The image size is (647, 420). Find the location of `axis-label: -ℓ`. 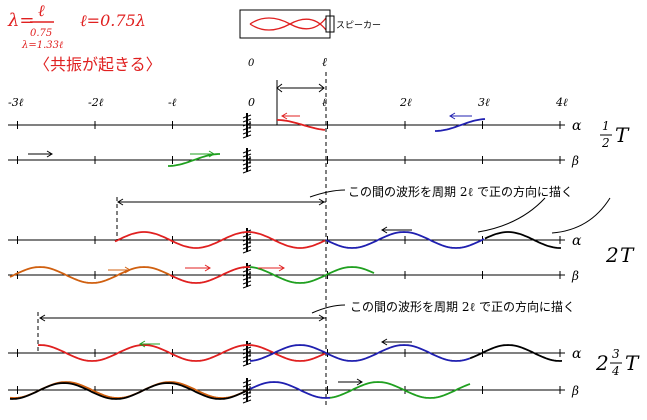

axis-label: -ℓ is located at coordinates (172, 102).